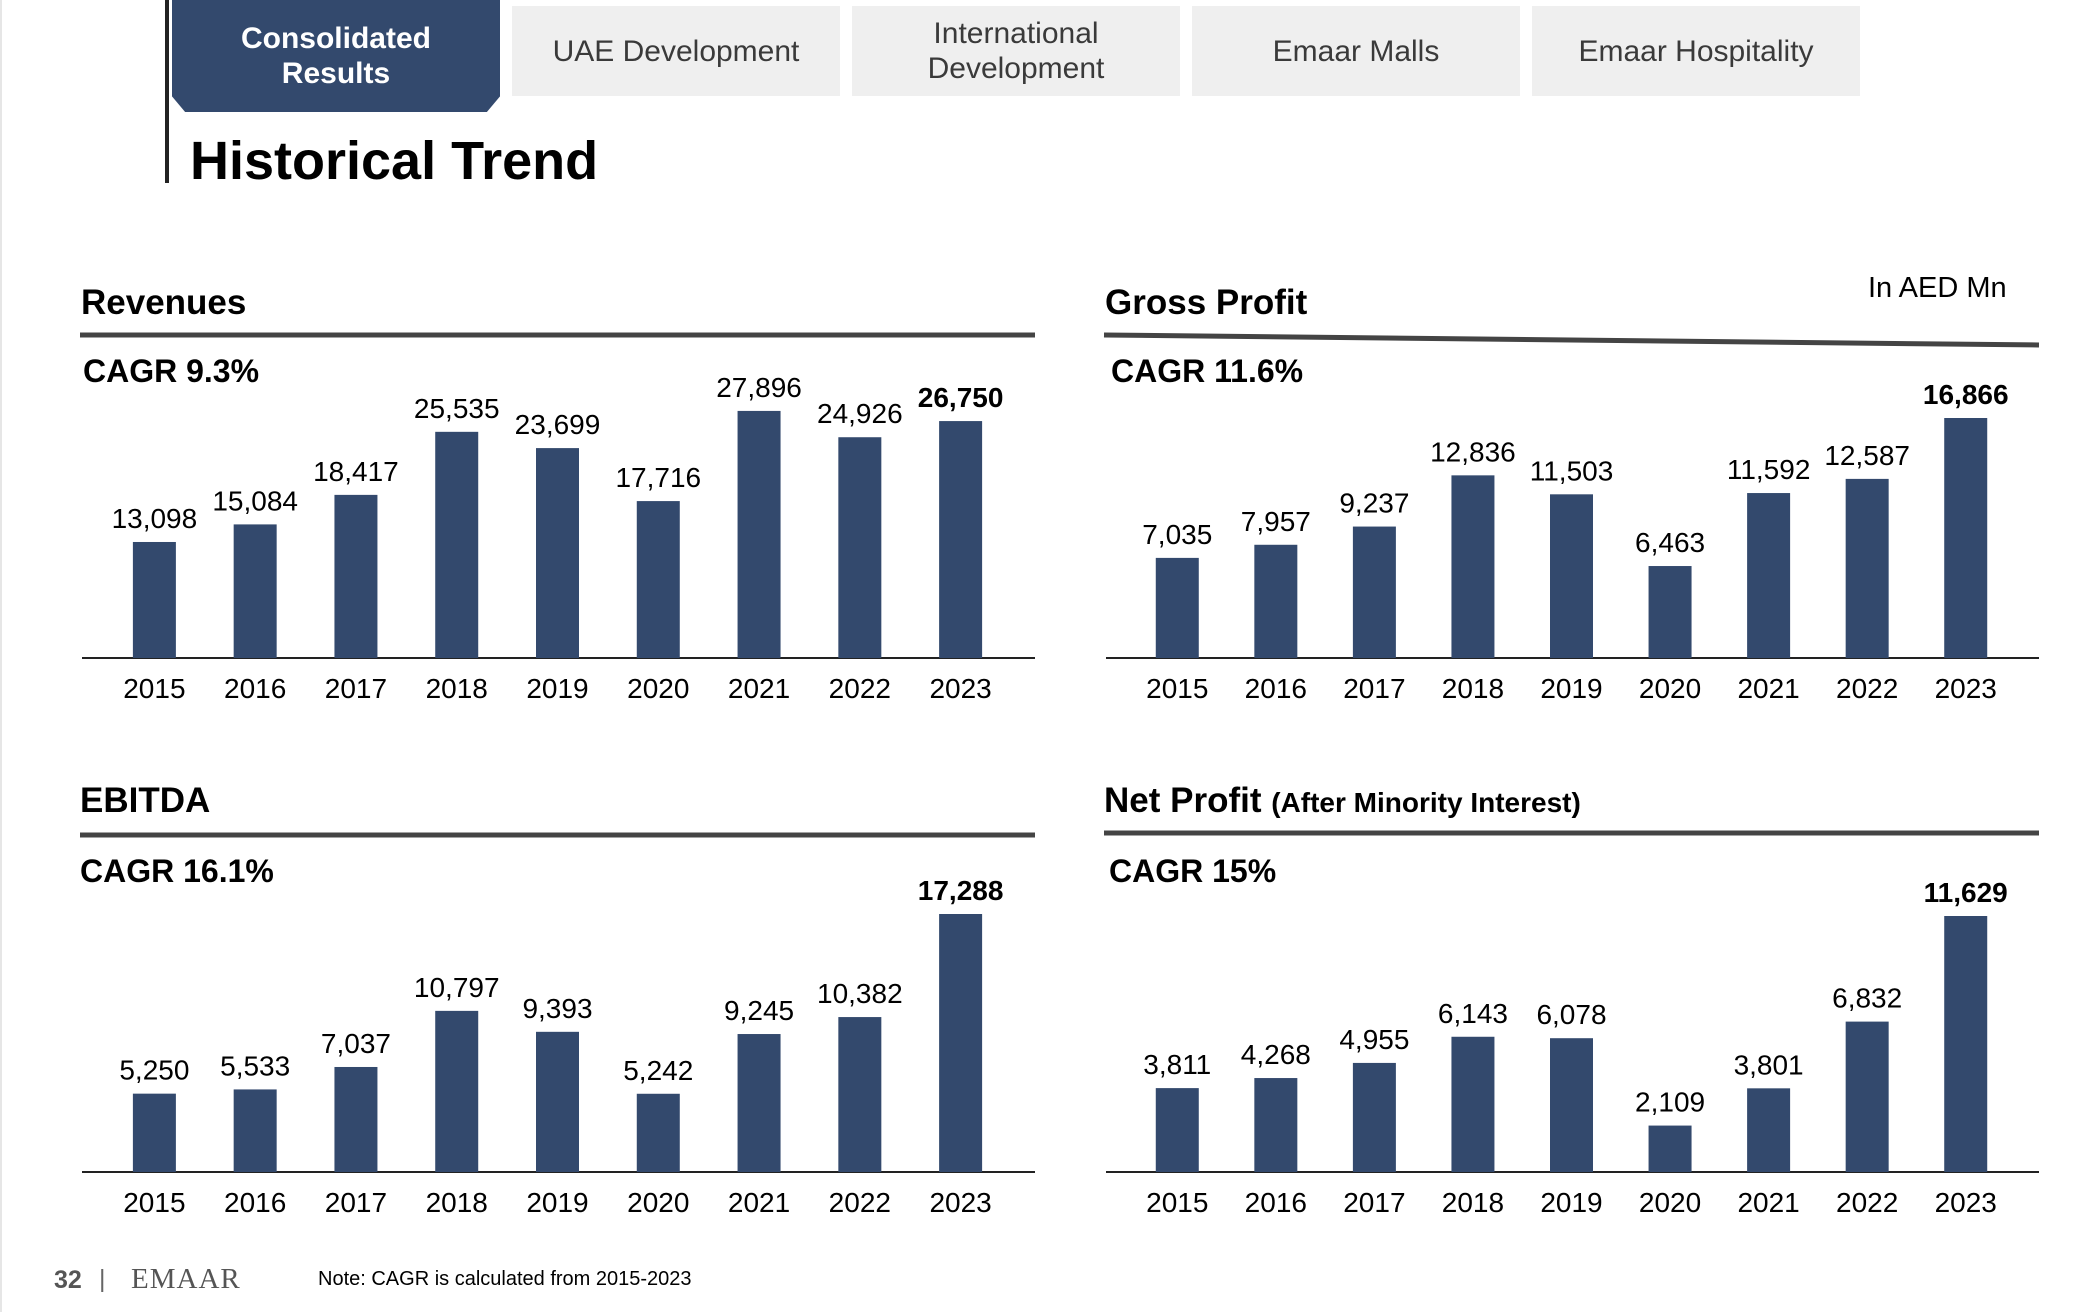 This screenshot has width=2096, height=1312. What do you see at coordinates (658, 477) in the screenshot?
I see `revenues-data-label-2020: 17,716` at bounding box center [658, 477].